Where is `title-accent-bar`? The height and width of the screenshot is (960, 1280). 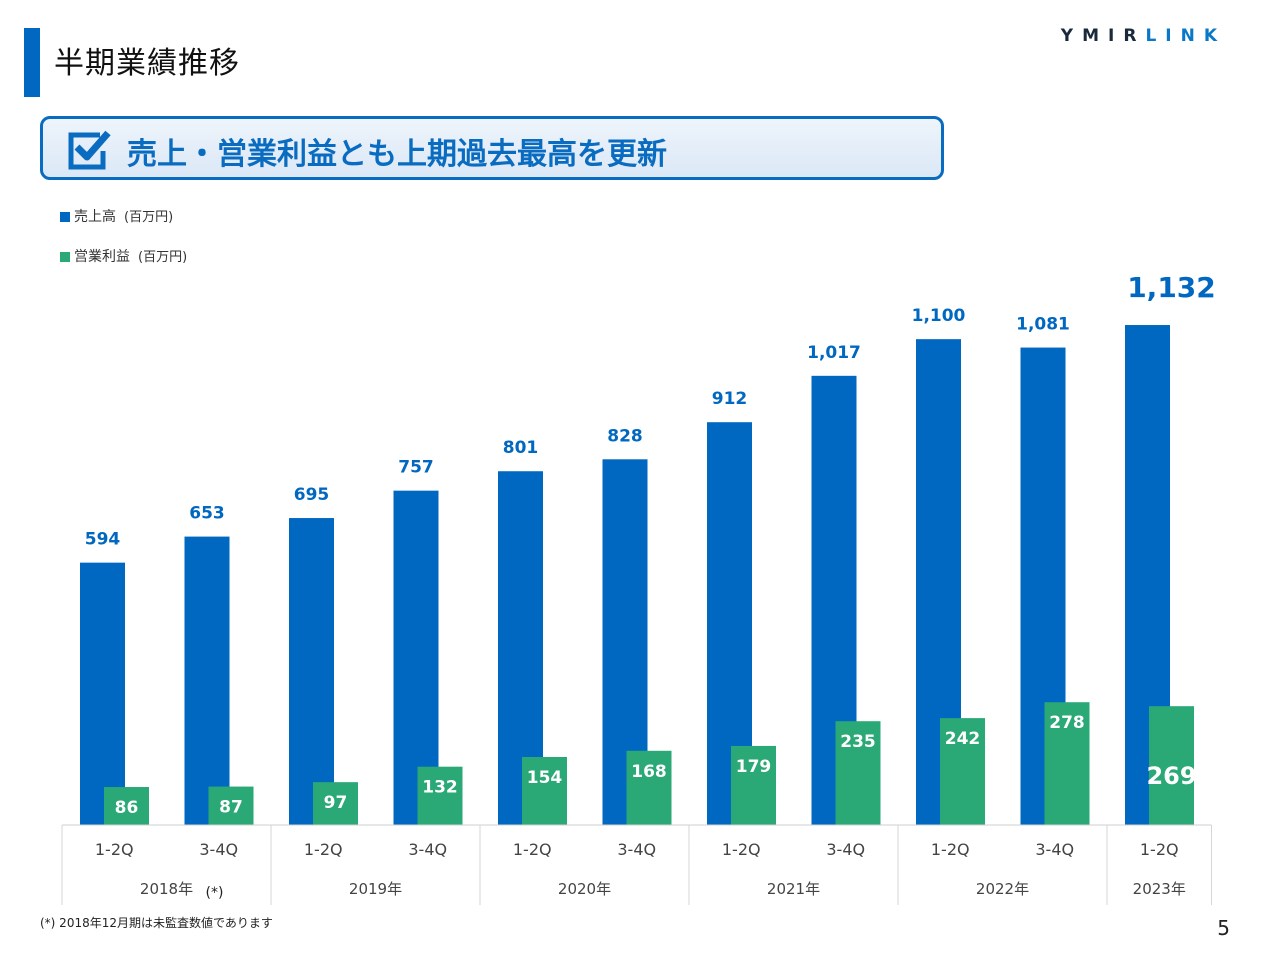 title-accent-bar is located at coordinates (32, 62).